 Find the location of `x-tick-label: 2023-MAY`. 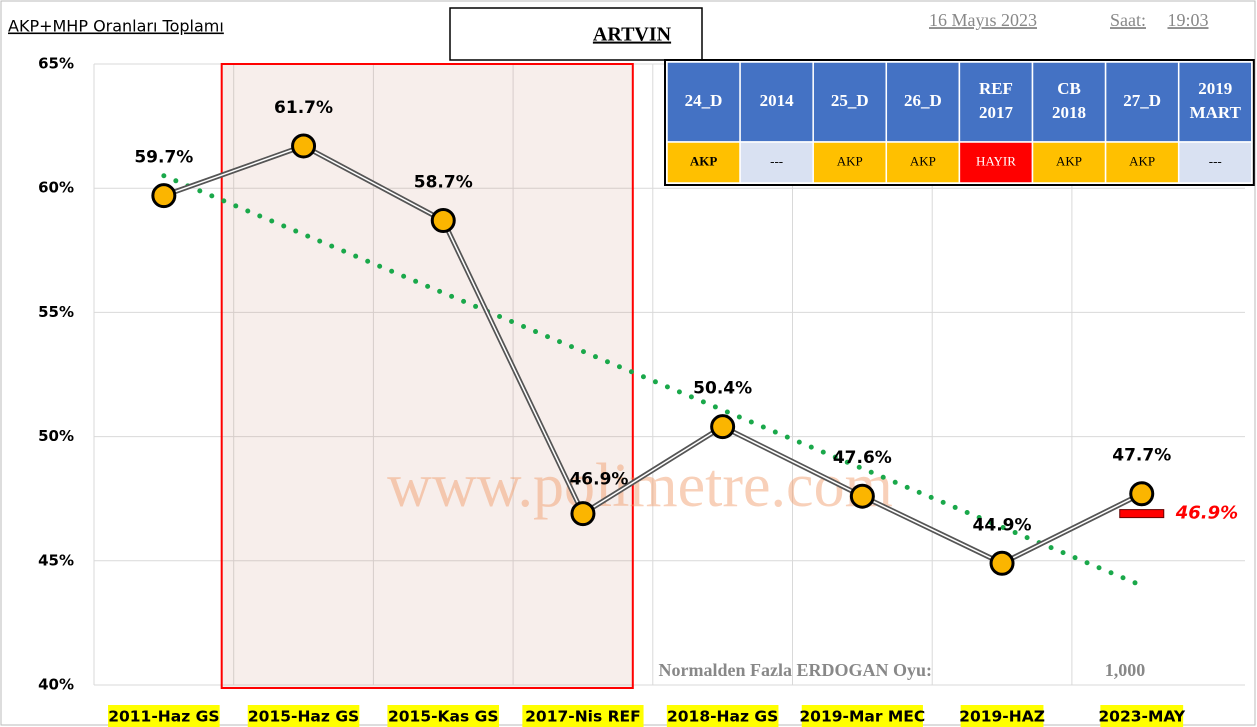

x-tick-label: 2023-MAY is located at coordinates (1142, 717).